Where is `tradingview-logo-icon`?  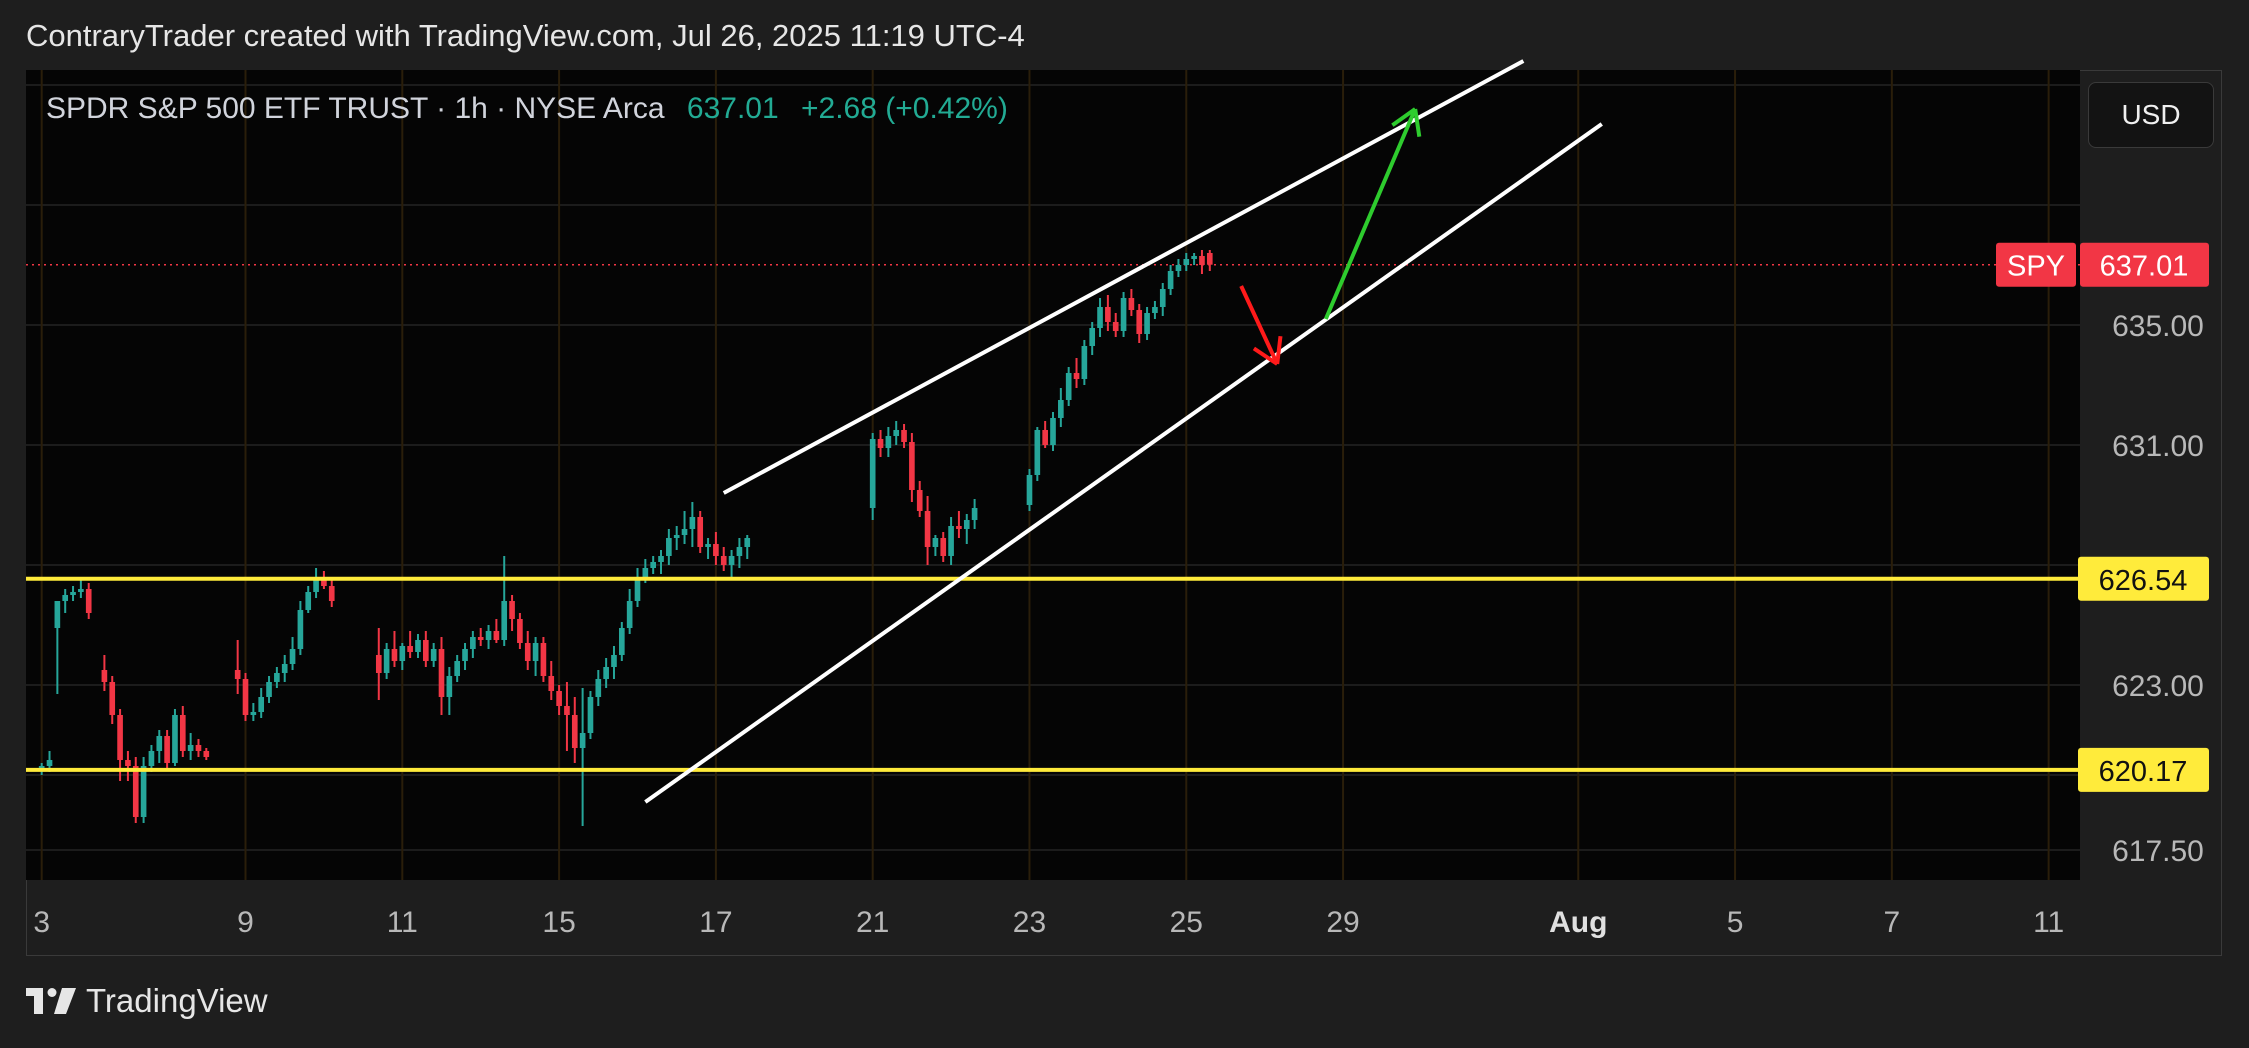
tradingview-logo-icon is located at coordinates (51, 1001).